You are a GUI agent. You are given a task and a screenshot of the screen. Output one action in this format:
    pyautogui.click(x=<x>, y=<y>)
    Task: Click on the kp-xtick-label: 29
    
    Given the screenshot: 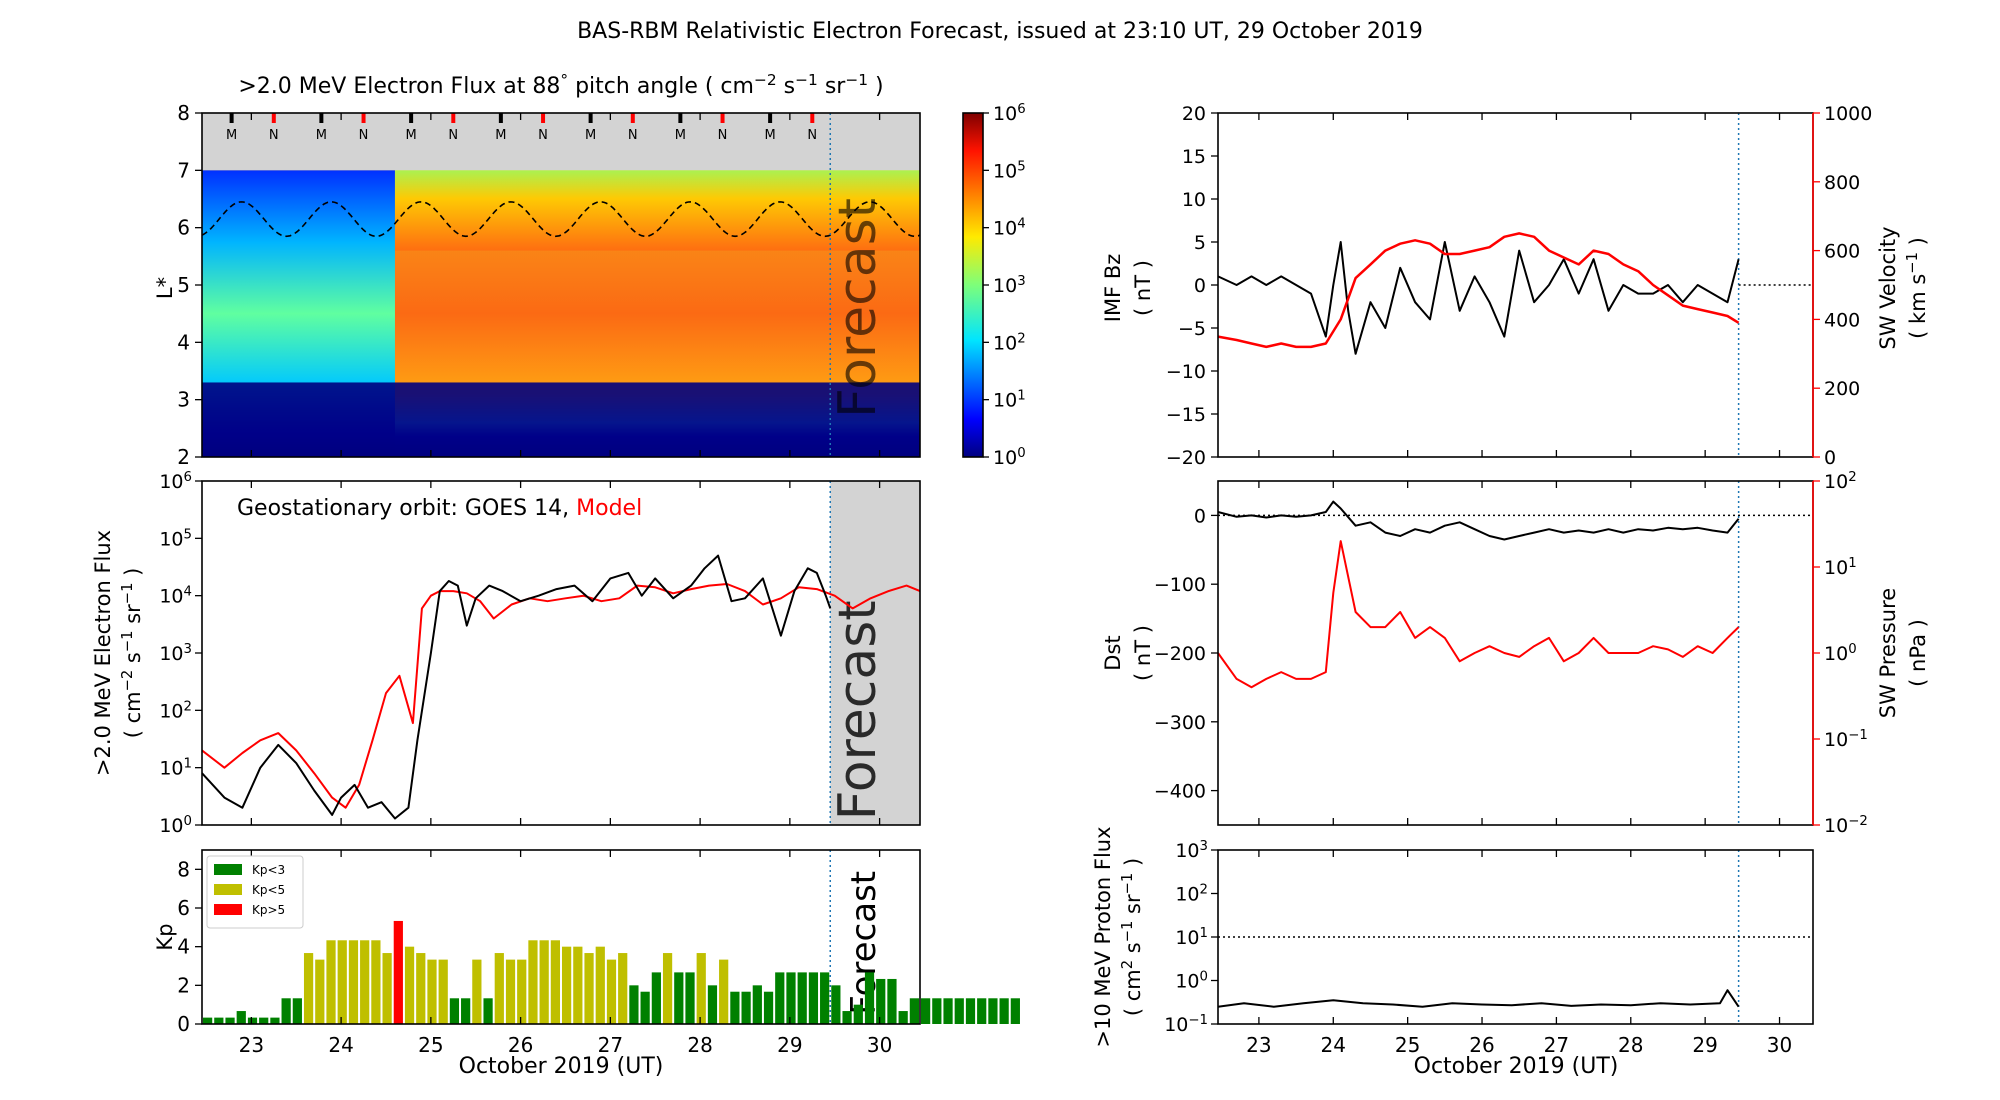 What is the action you would take?
    pyautogui.click(x=789, y=1045)
    